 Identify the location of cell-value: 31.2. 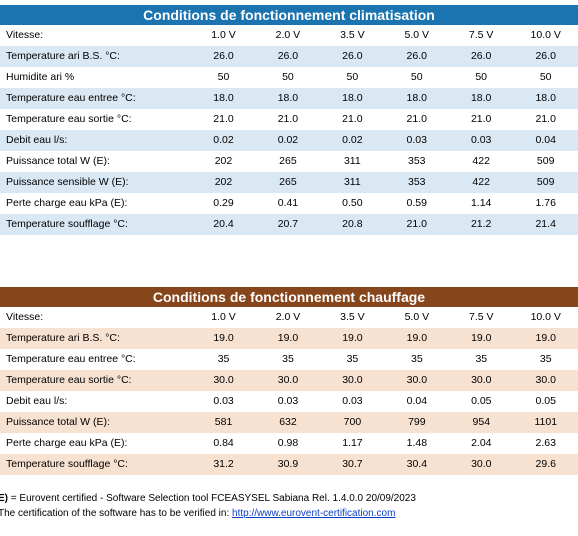
(223, 464).